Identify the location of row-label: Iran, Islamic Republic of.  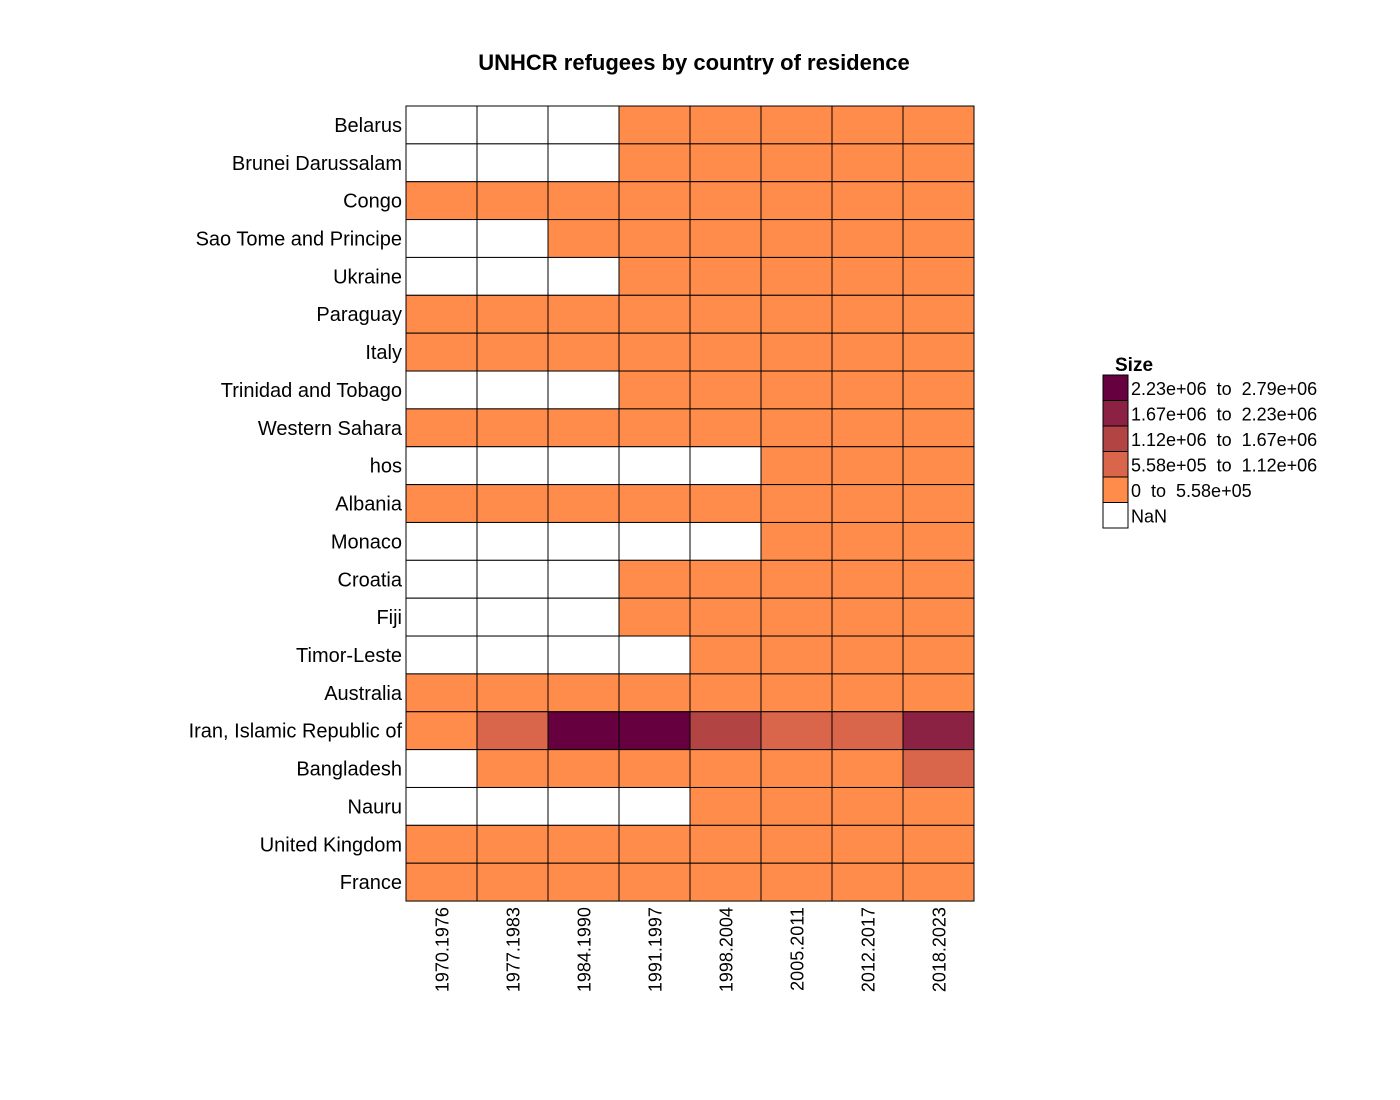
(296, 732).